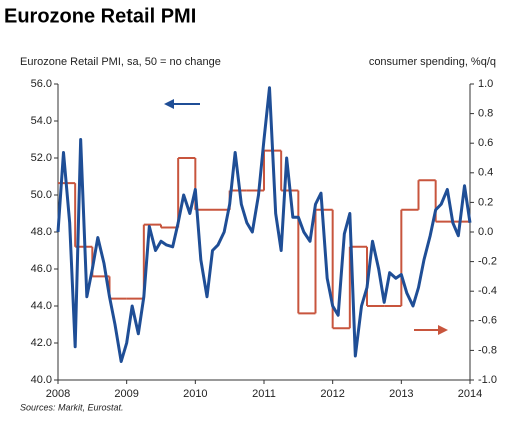  Describe the element at coordinates (264, 394) in the screenshot. I see `x-tick-label: 2011` at that location.